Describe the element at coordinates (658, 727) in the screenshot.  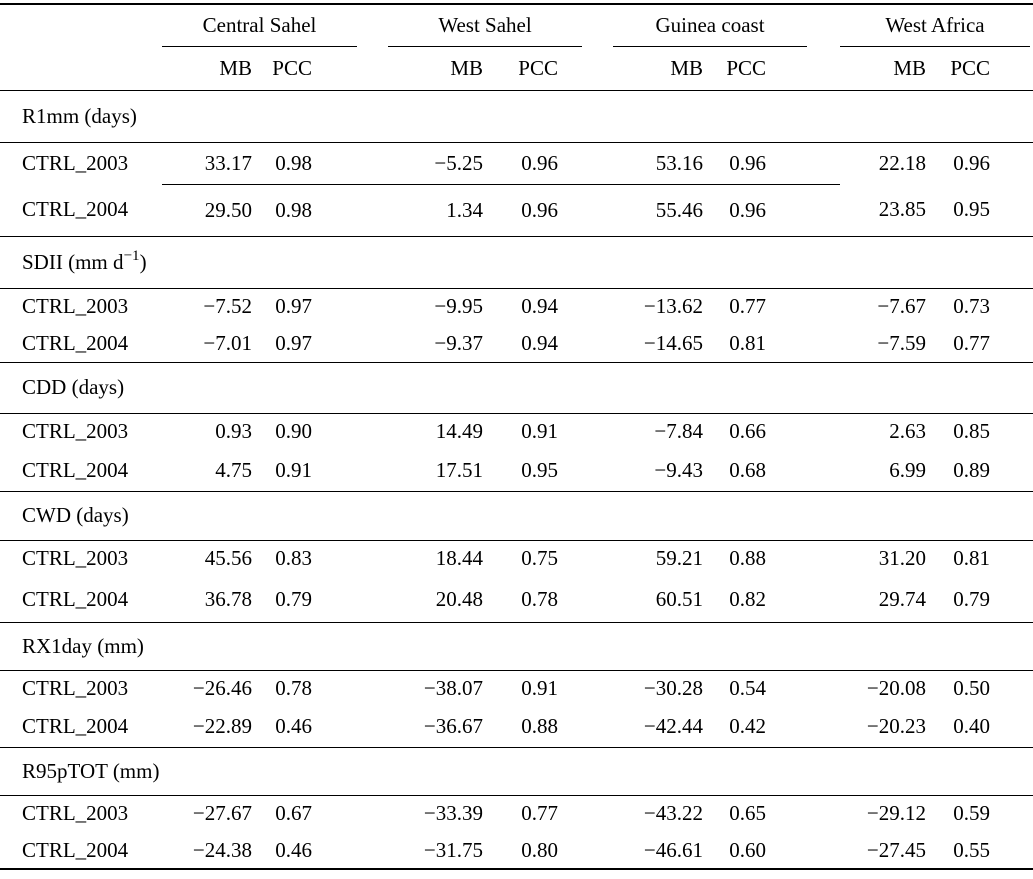
I see `value-cell: −42.44` at that location.